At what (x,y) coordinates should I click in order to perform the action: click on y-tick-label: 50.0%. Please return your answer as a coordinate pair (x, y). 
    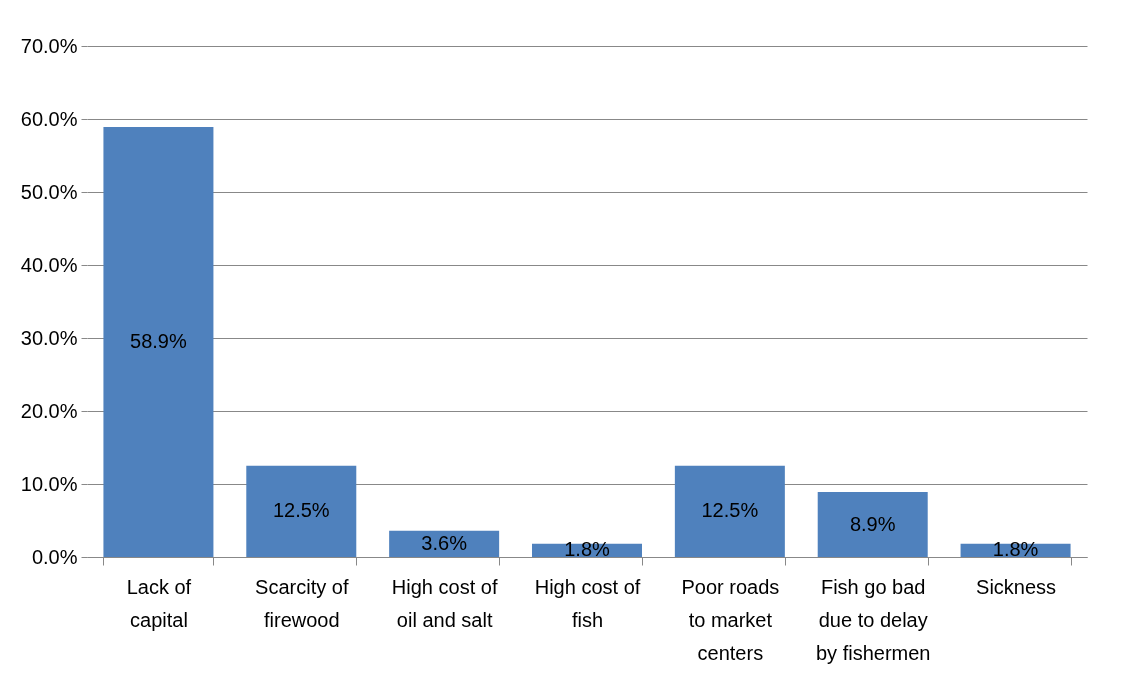
    Looking at the image, I should click on (49, 191).